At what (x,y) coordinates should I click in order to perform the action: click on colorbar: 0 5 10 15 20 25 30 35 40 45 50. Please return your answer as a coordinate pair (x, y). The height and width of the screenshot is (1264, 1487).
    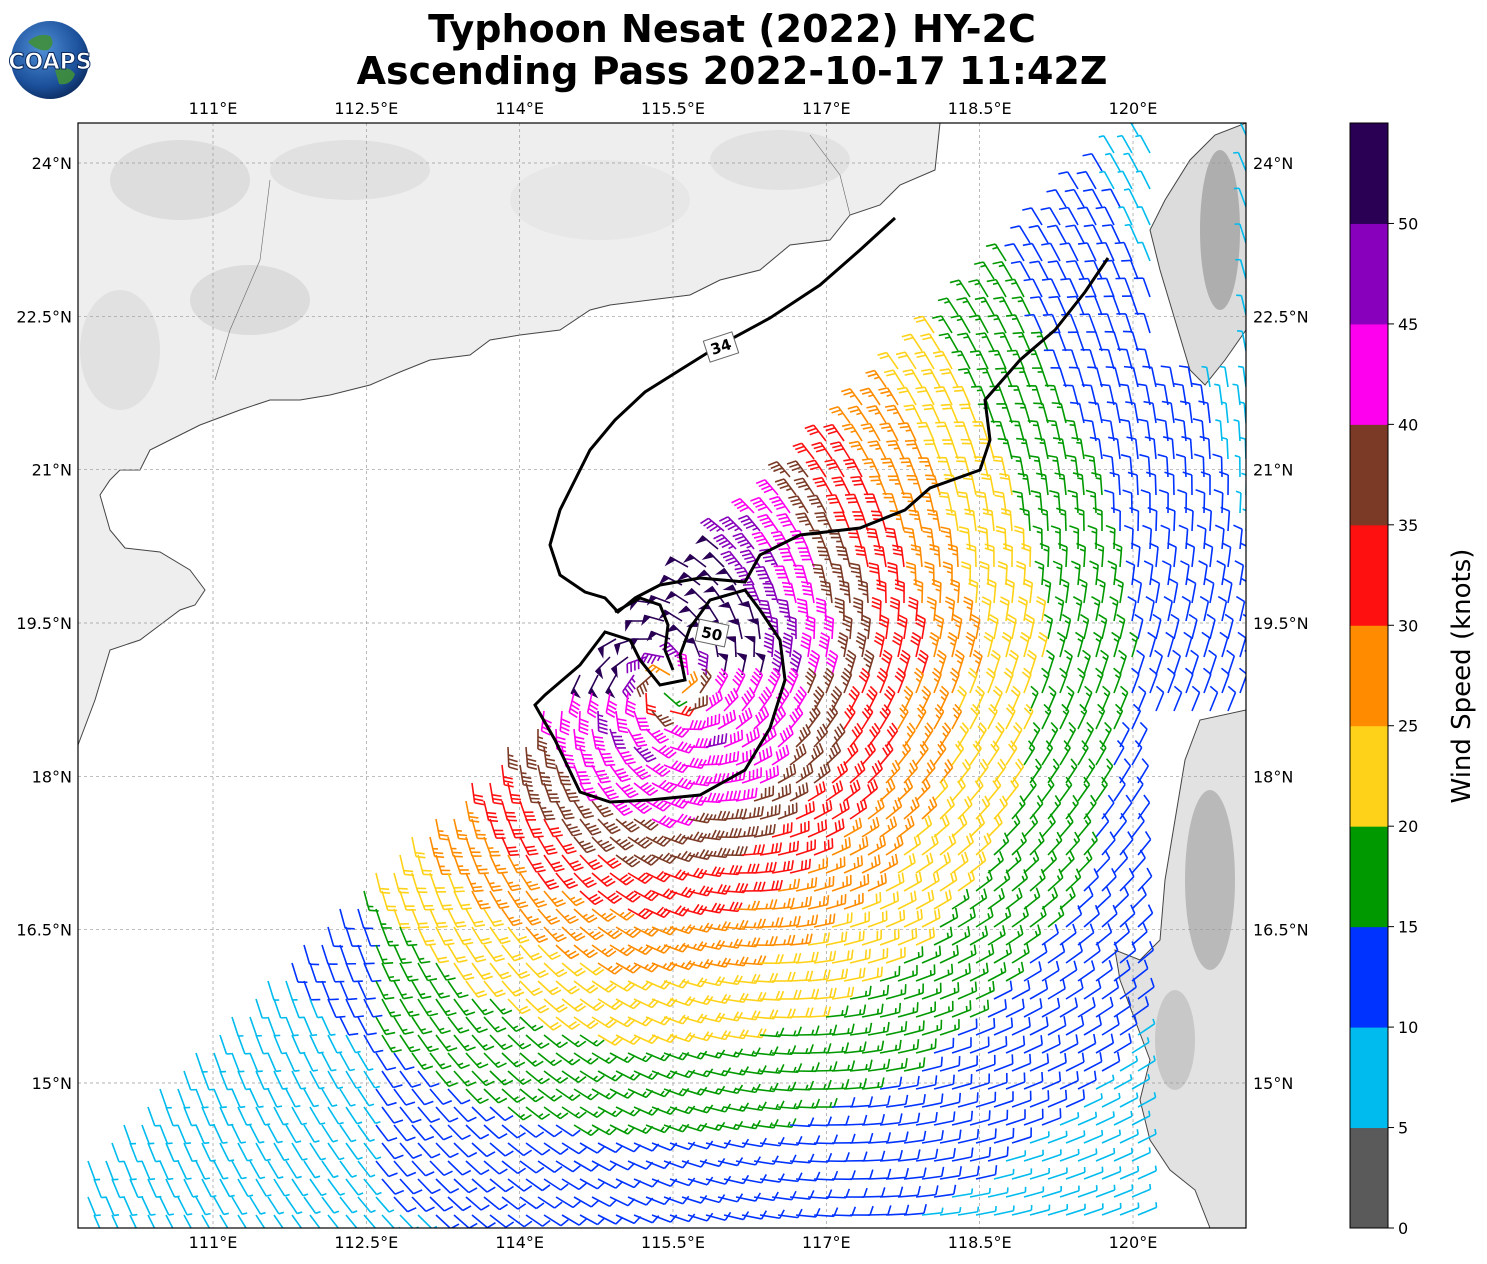
    Looking at the image, I should click on (1383, 680).